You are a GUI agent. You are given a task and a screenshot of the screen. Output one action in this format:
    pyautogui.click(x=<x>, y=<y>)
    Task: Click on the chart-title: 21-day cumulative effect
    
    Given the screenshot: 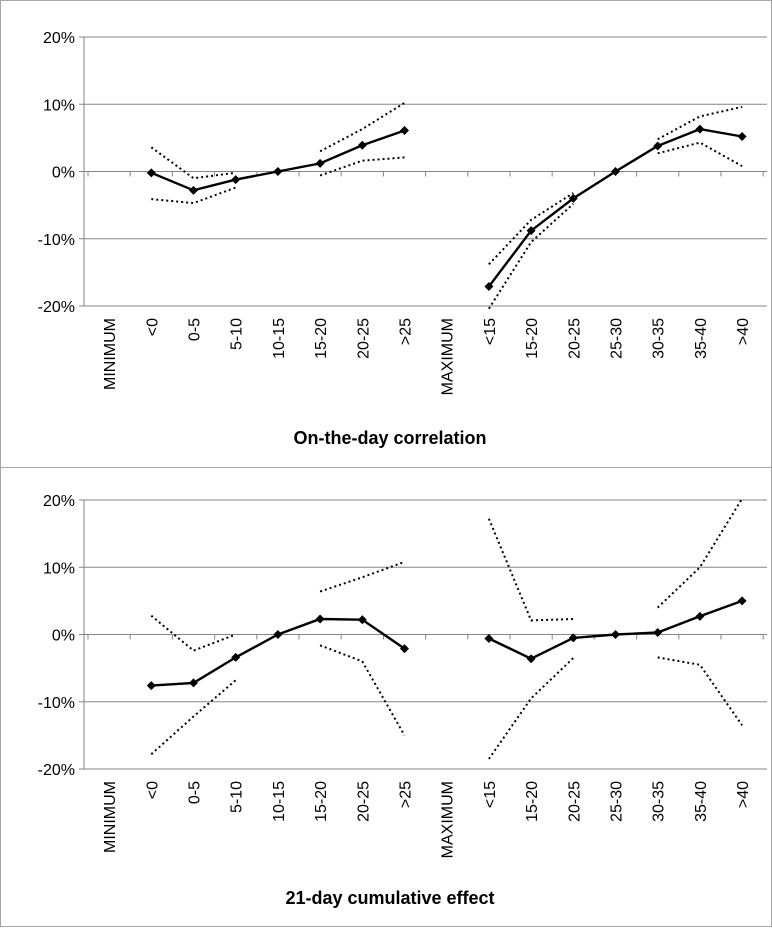 What is the action you would take?
    pyautogui.click(x=389, y=898)
    